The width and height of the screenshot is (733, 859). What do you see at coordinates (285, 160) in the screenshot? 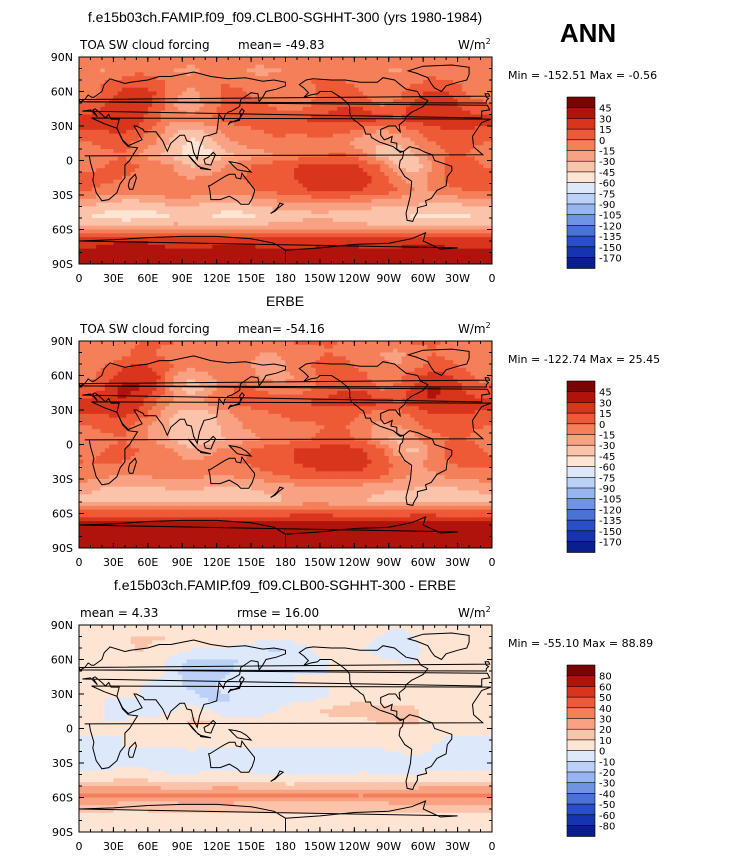
I see `map-field` at bounding box center [285, 160].